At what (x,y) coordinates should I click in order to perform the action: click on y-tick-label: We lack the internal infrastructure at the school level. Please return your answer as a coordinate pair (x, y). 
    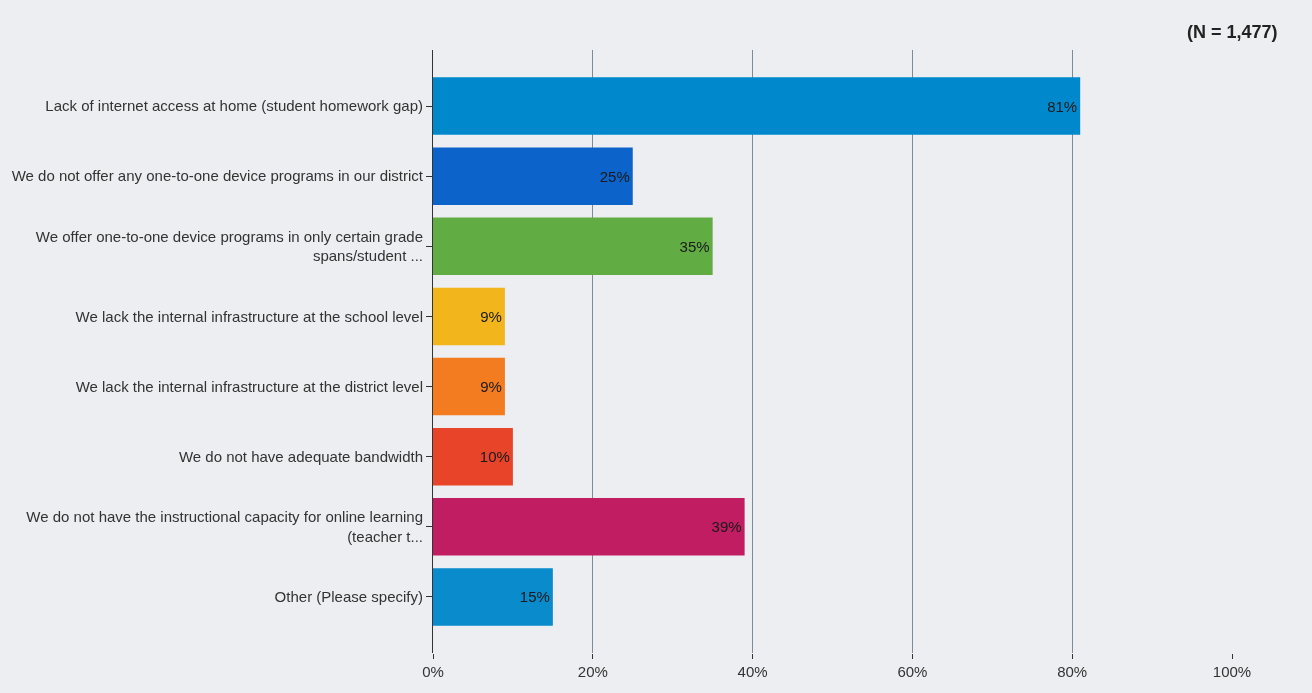
    Looking at the image, I should click on (249, 316).